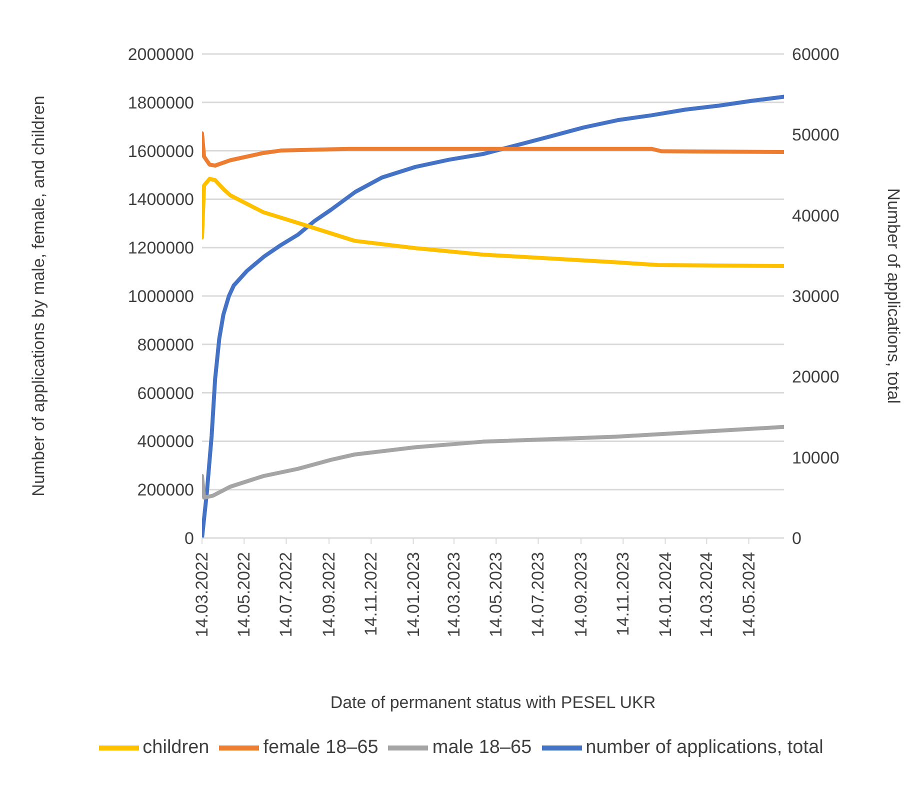  What do you see at coordinates (816, 458) in the screenshot?
I see `y2-tick-label: 10000` at bounding box center [816, 458].